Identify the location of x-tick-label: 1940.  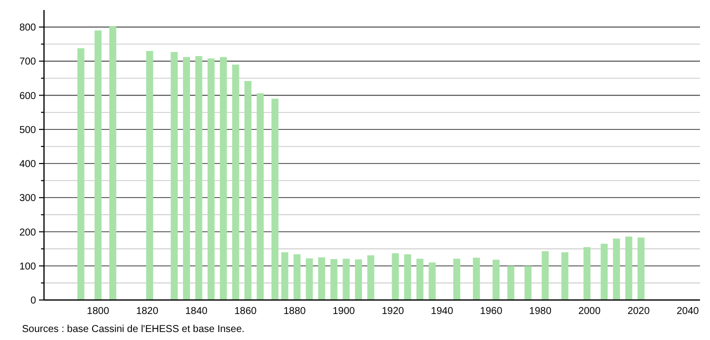
(442, 311).